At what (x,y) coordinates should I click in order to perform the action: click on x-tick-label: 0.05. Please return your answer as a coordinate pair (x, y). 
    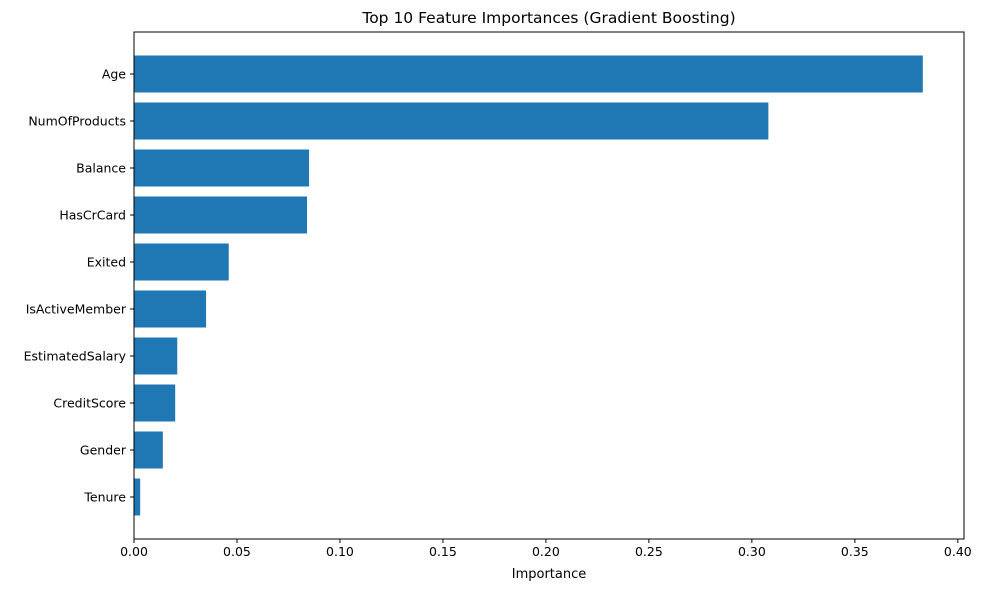
    Looking at the image, I should click on (237, 551).